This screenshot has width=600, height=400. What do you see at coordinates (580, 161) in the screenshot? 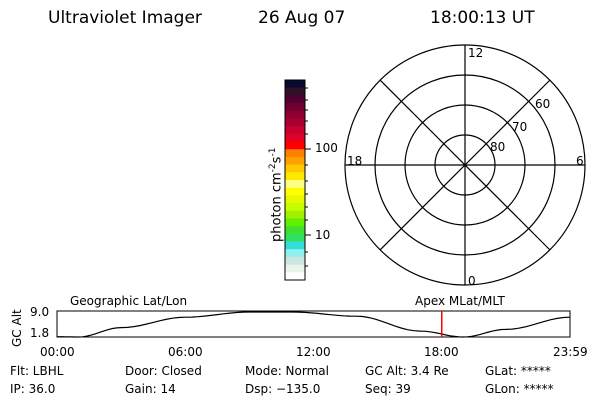
I see `mlt-label-6: 6` at bounding box center [580, 161].